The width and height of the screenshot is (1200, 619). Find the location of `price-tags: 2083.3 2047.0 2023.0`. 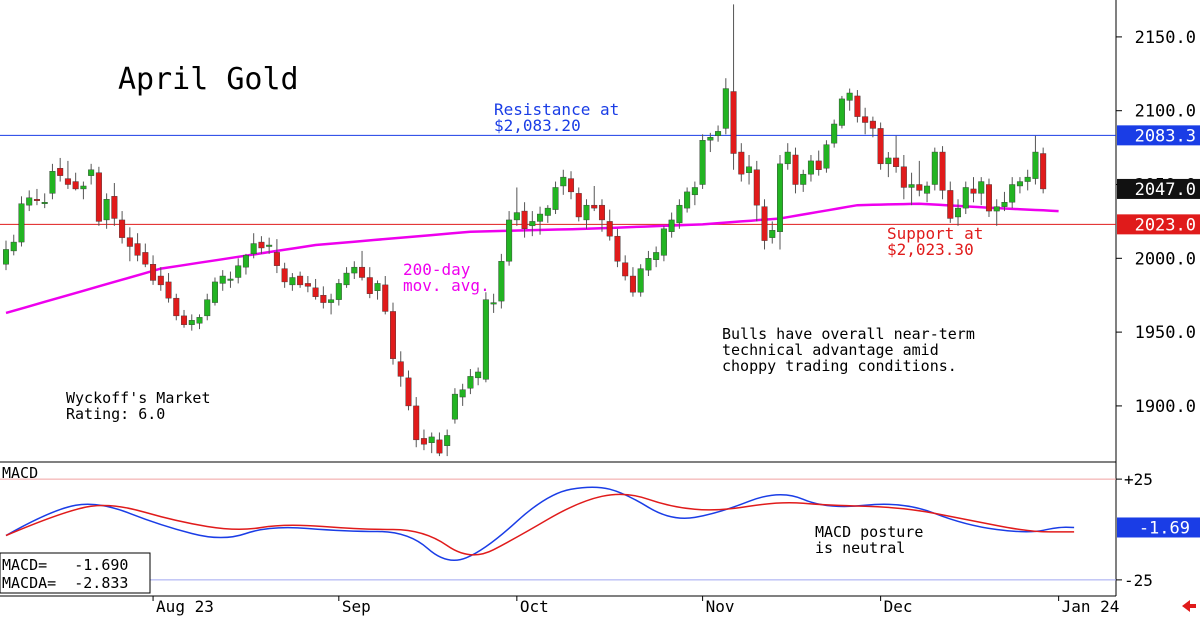

price-tags: 2083.3 2047.0 2023.0 is located at coordinates (1158, 180).